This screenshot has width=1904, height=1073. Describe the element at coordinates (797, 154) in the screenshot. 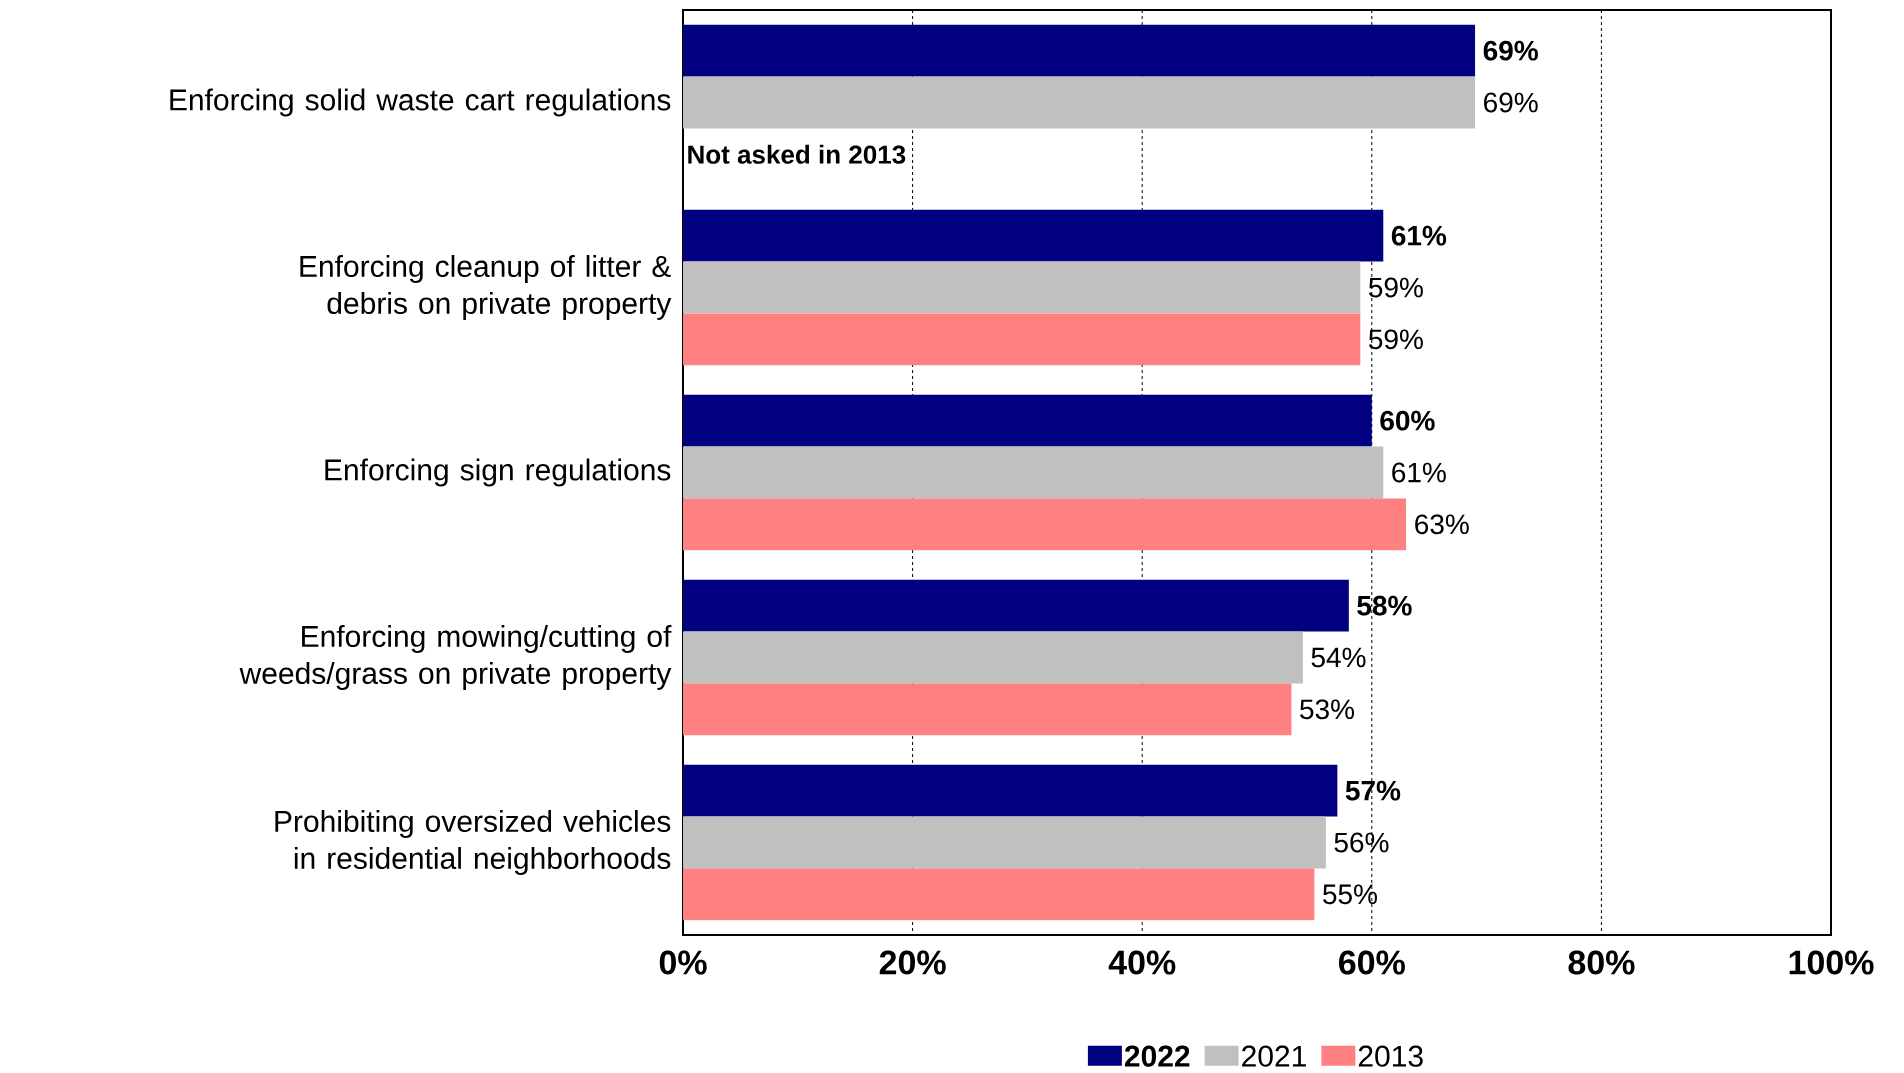

I see `annotation: Not asked in 2013` at that location.